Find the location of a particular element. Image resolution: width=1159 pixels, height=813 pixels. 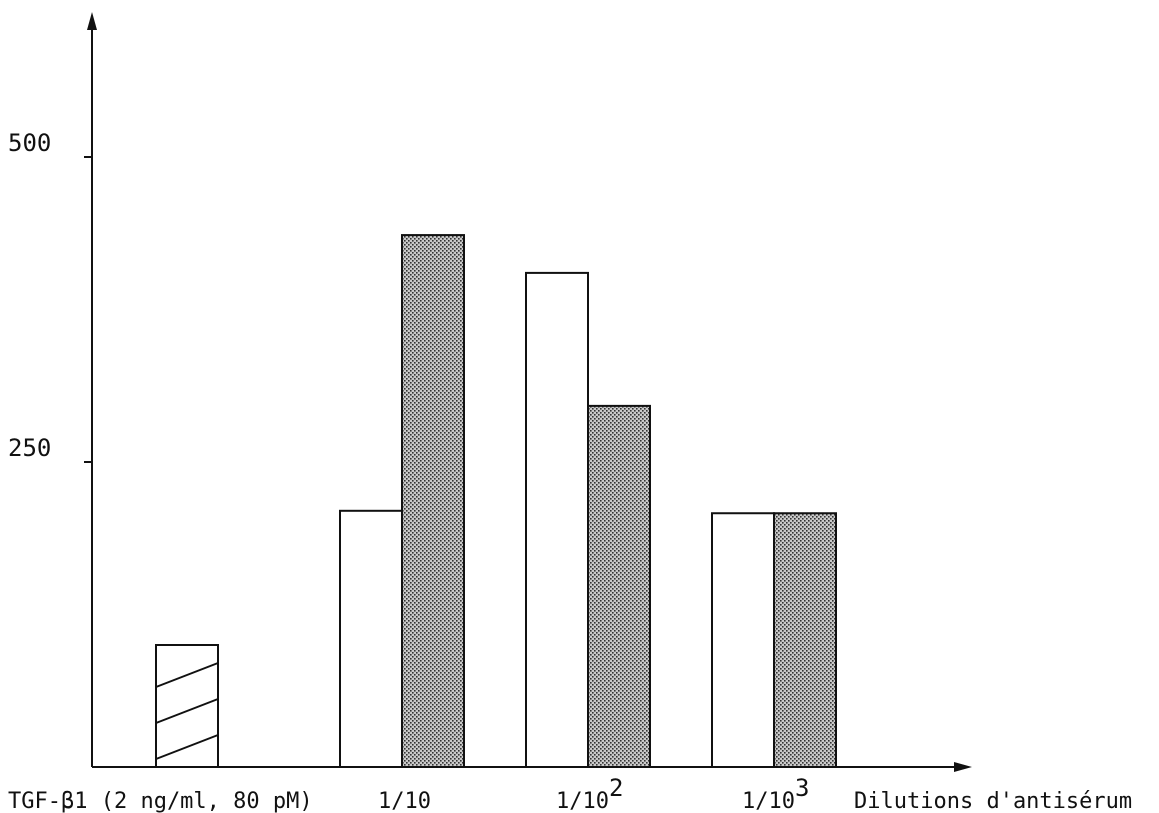

category-label-1: 1/10 is located at coordinates (404, 801).